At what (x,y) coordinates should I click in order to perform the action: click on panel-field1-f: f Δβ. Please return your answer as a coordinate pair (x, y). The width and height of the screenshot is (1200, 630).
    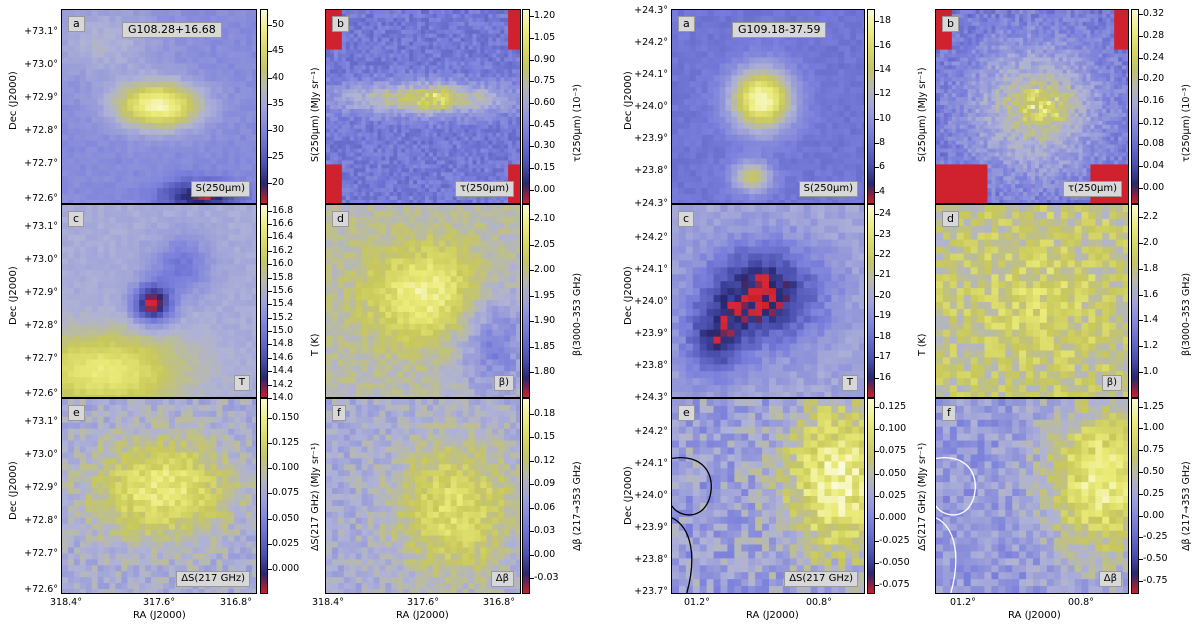
    Looking at the image, I should click on (423, 496).